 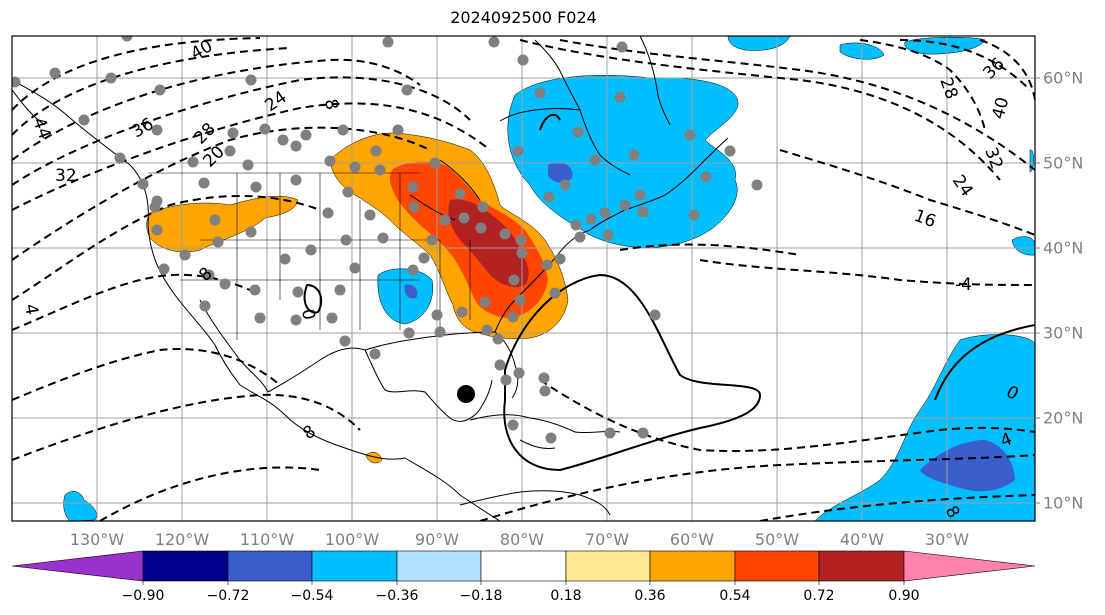 I want to click on colorbar-tick-label: −0.54, so click(x=312, y=596).